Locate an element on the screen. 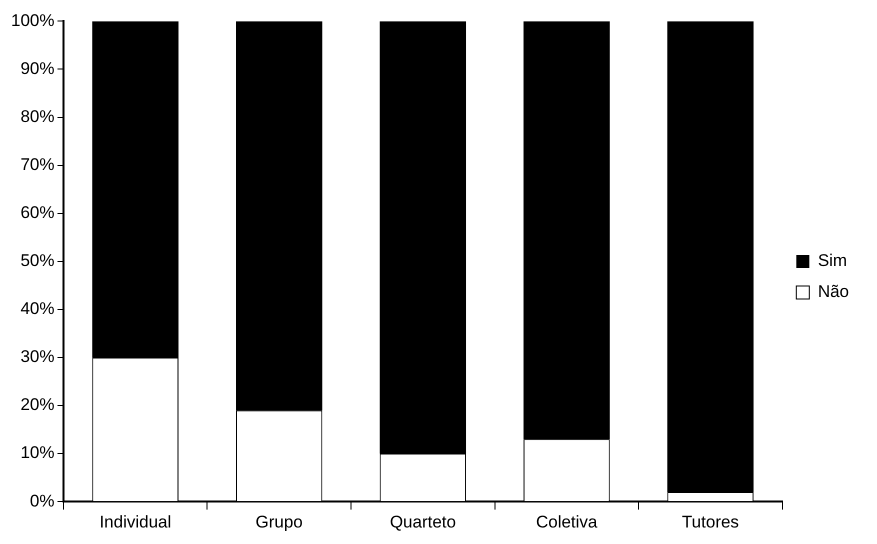  x-tick-label: Individual is located at coordinates (135, 522).